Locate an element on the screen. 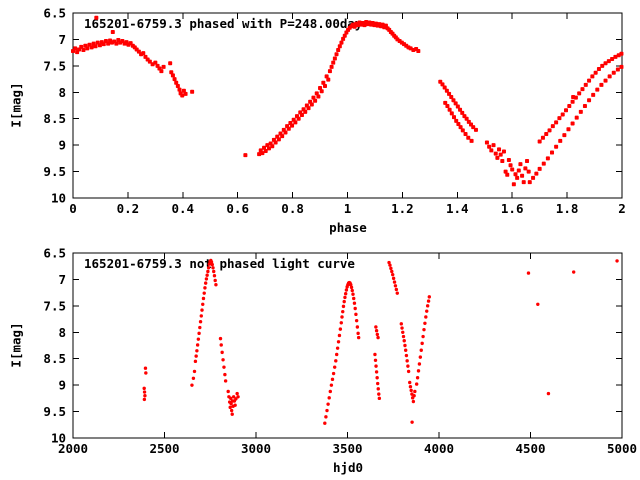 This screenshot has width=640, height=480. top-panel-x-tick-label: 2 is located at coordinates (622, 208).